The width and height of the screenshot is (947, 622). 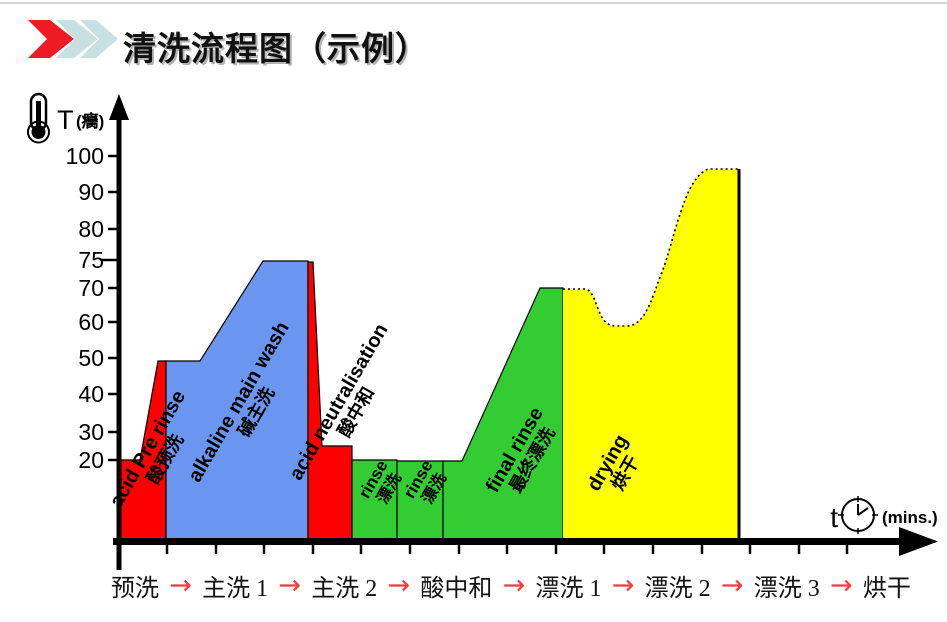 I want to click on y-axis-line, so click(x=119, y=341).